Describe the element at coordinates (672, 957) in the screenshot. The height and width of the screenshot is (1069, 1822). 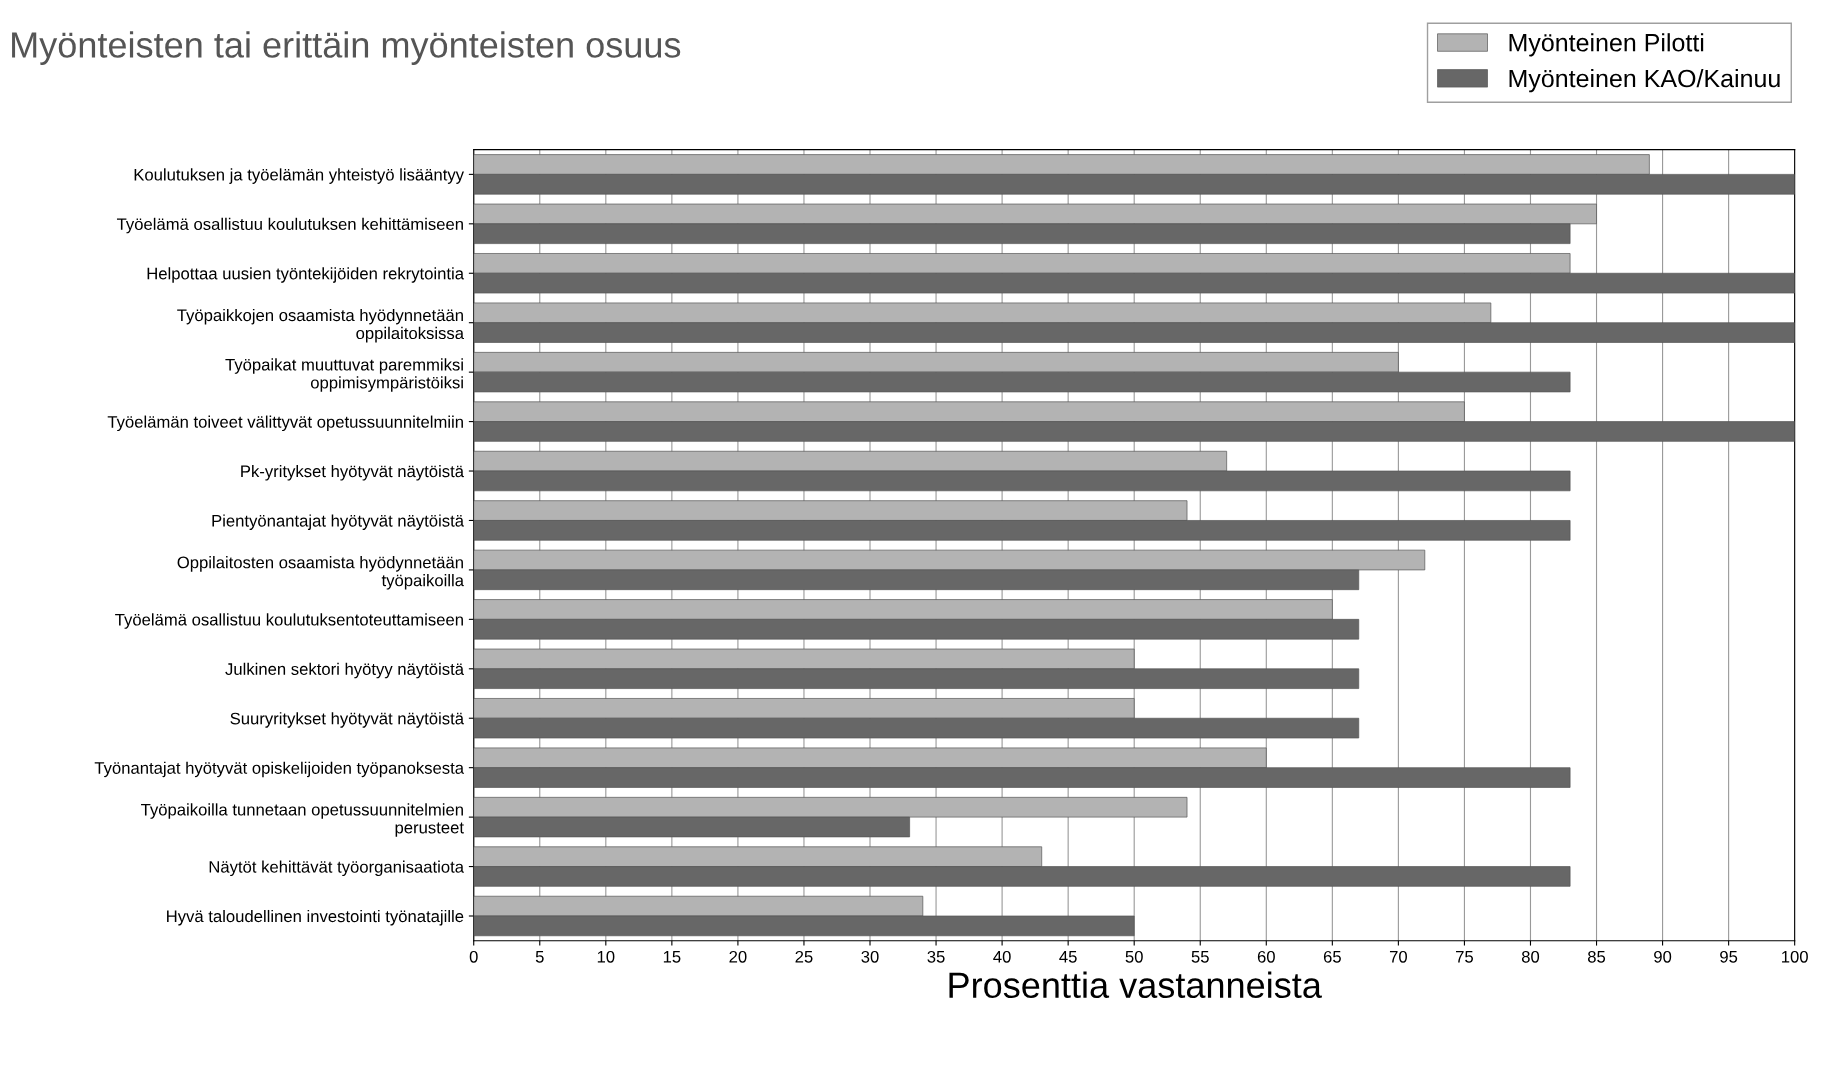
I see `x-tick-label: 15` at that location.